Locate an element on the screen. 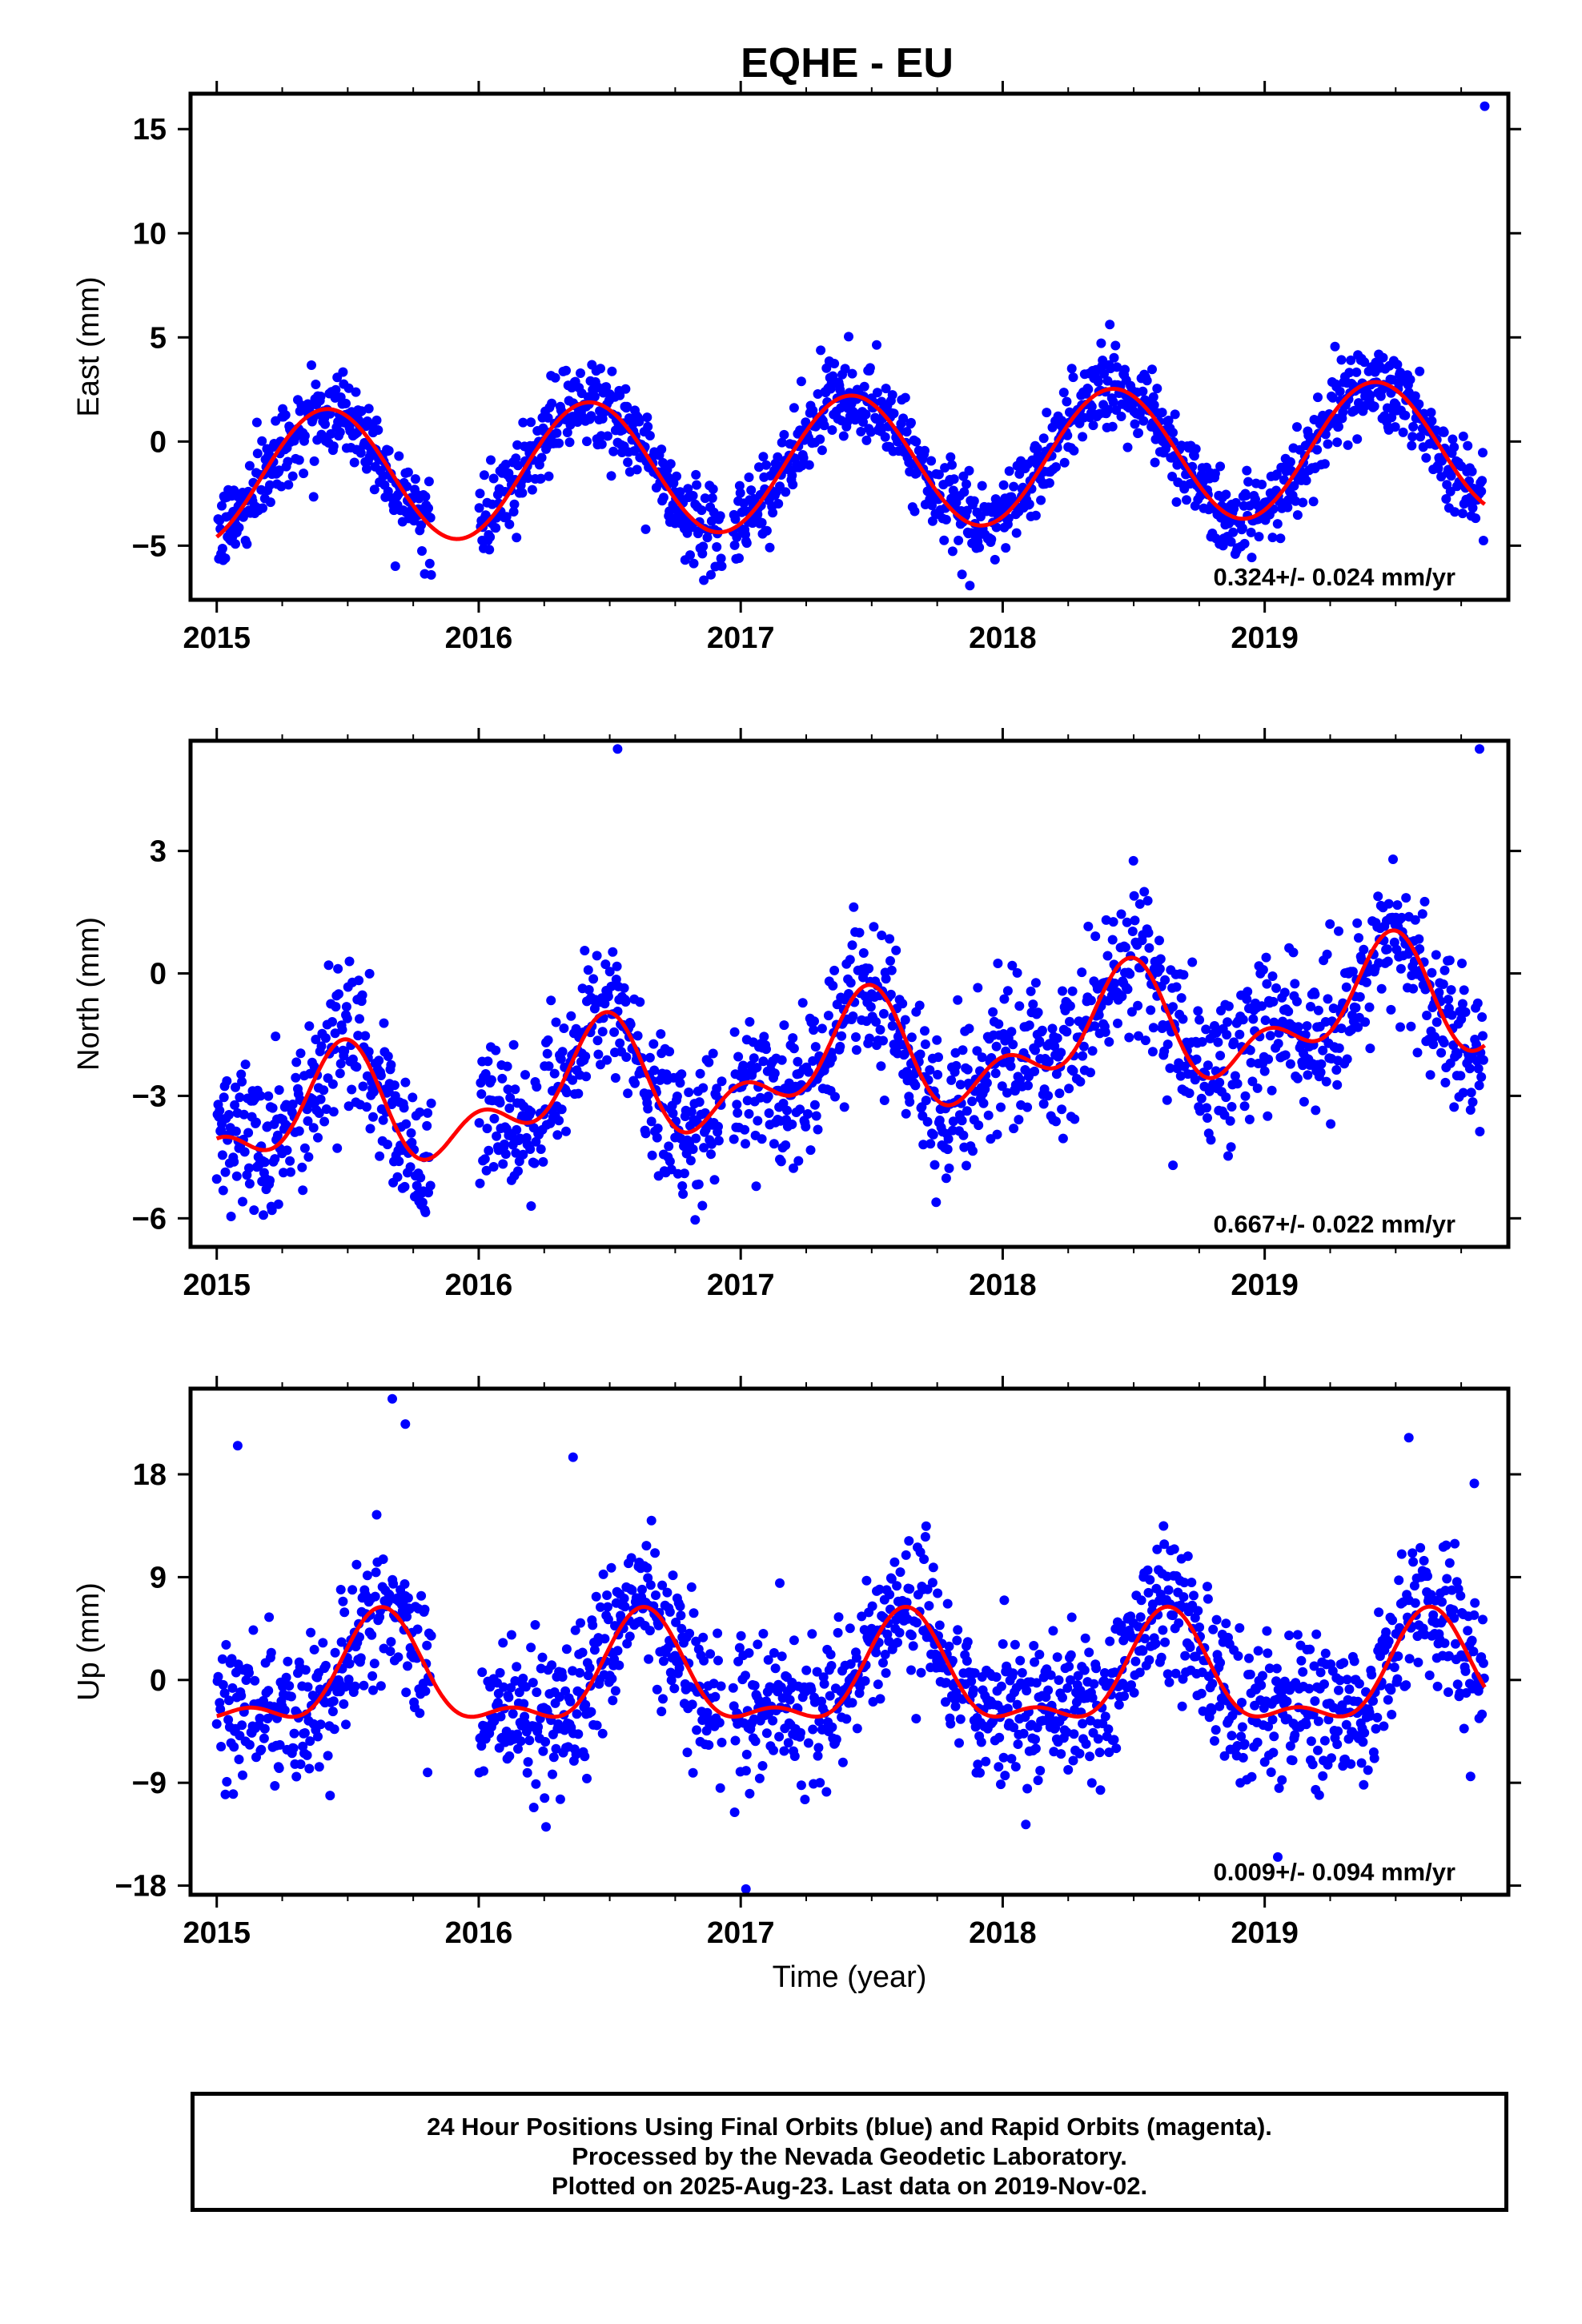  up-outlier-point is located at coordinates (237, 1446).